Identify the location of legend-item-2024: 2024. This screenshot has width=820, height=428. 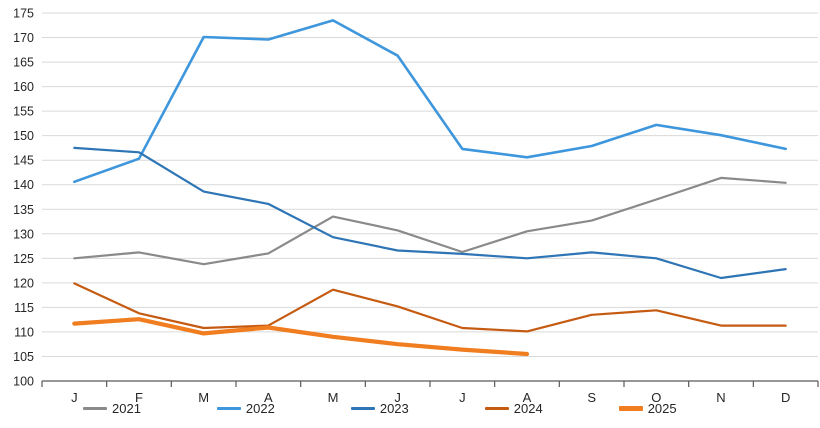
(513, 408).